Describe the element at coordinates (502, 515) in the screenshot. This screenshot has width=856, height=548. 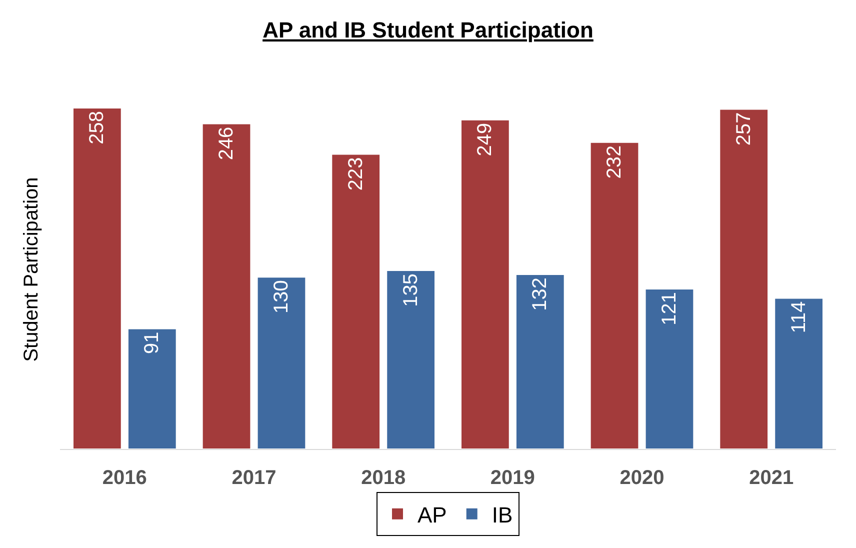
I see `legend-label: IB` at that location.